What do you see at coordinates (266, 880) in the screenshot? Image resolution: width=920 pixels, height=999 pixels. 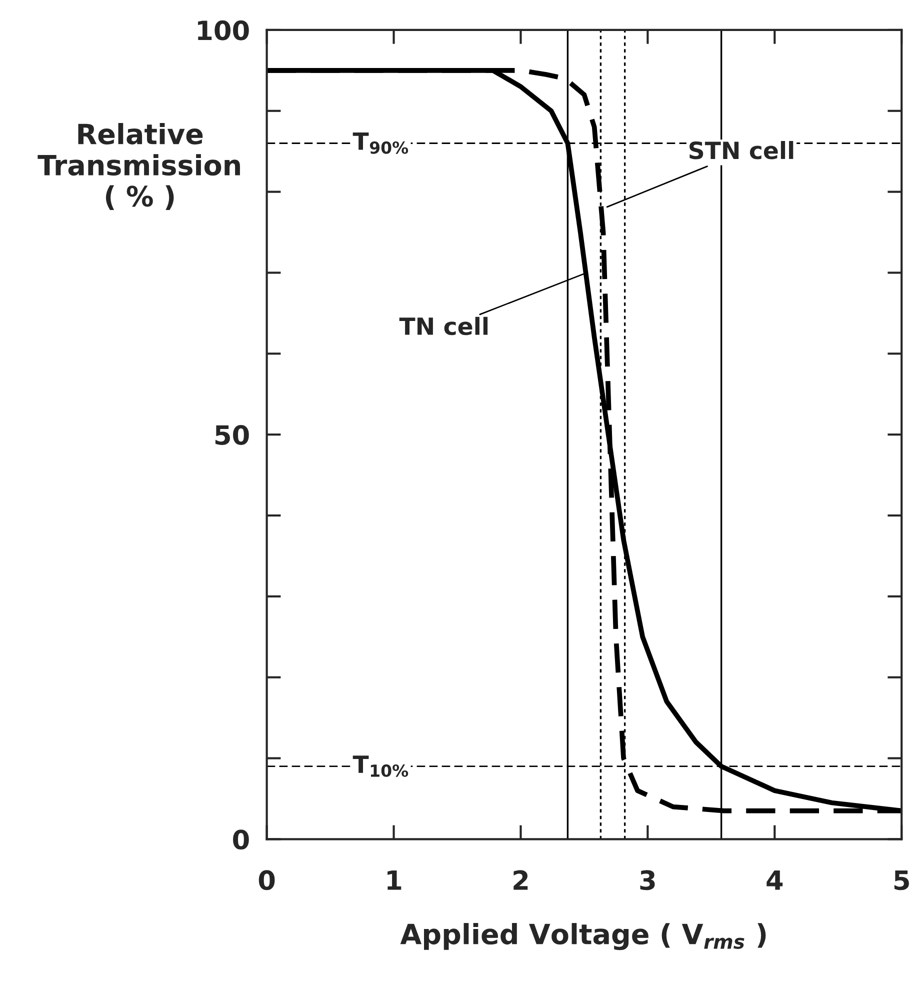 I see `x-tick-label: 0` at bounding box center [266, 880].